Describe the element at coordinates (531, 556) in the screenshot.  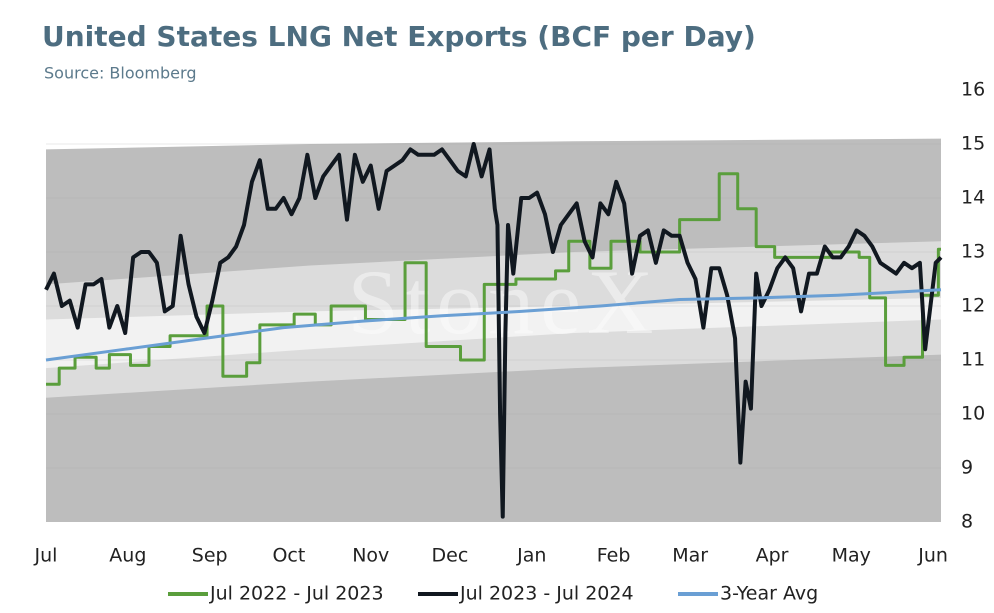
I see `x-tick-label: Jan` at that location.